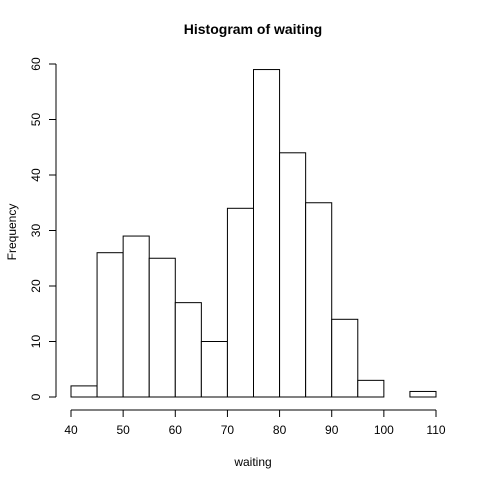 The height and width of the screenshot is (480, 480). I want to click on y-tick-label: 50, so click(36, 120).